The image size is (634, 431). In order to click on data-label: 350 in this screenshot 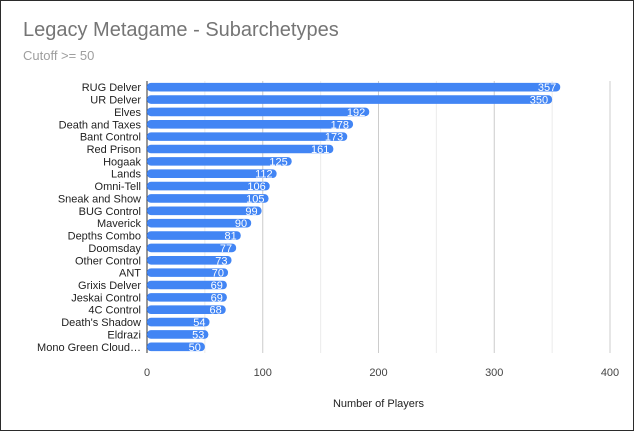, I will do `click(539, 101)`.